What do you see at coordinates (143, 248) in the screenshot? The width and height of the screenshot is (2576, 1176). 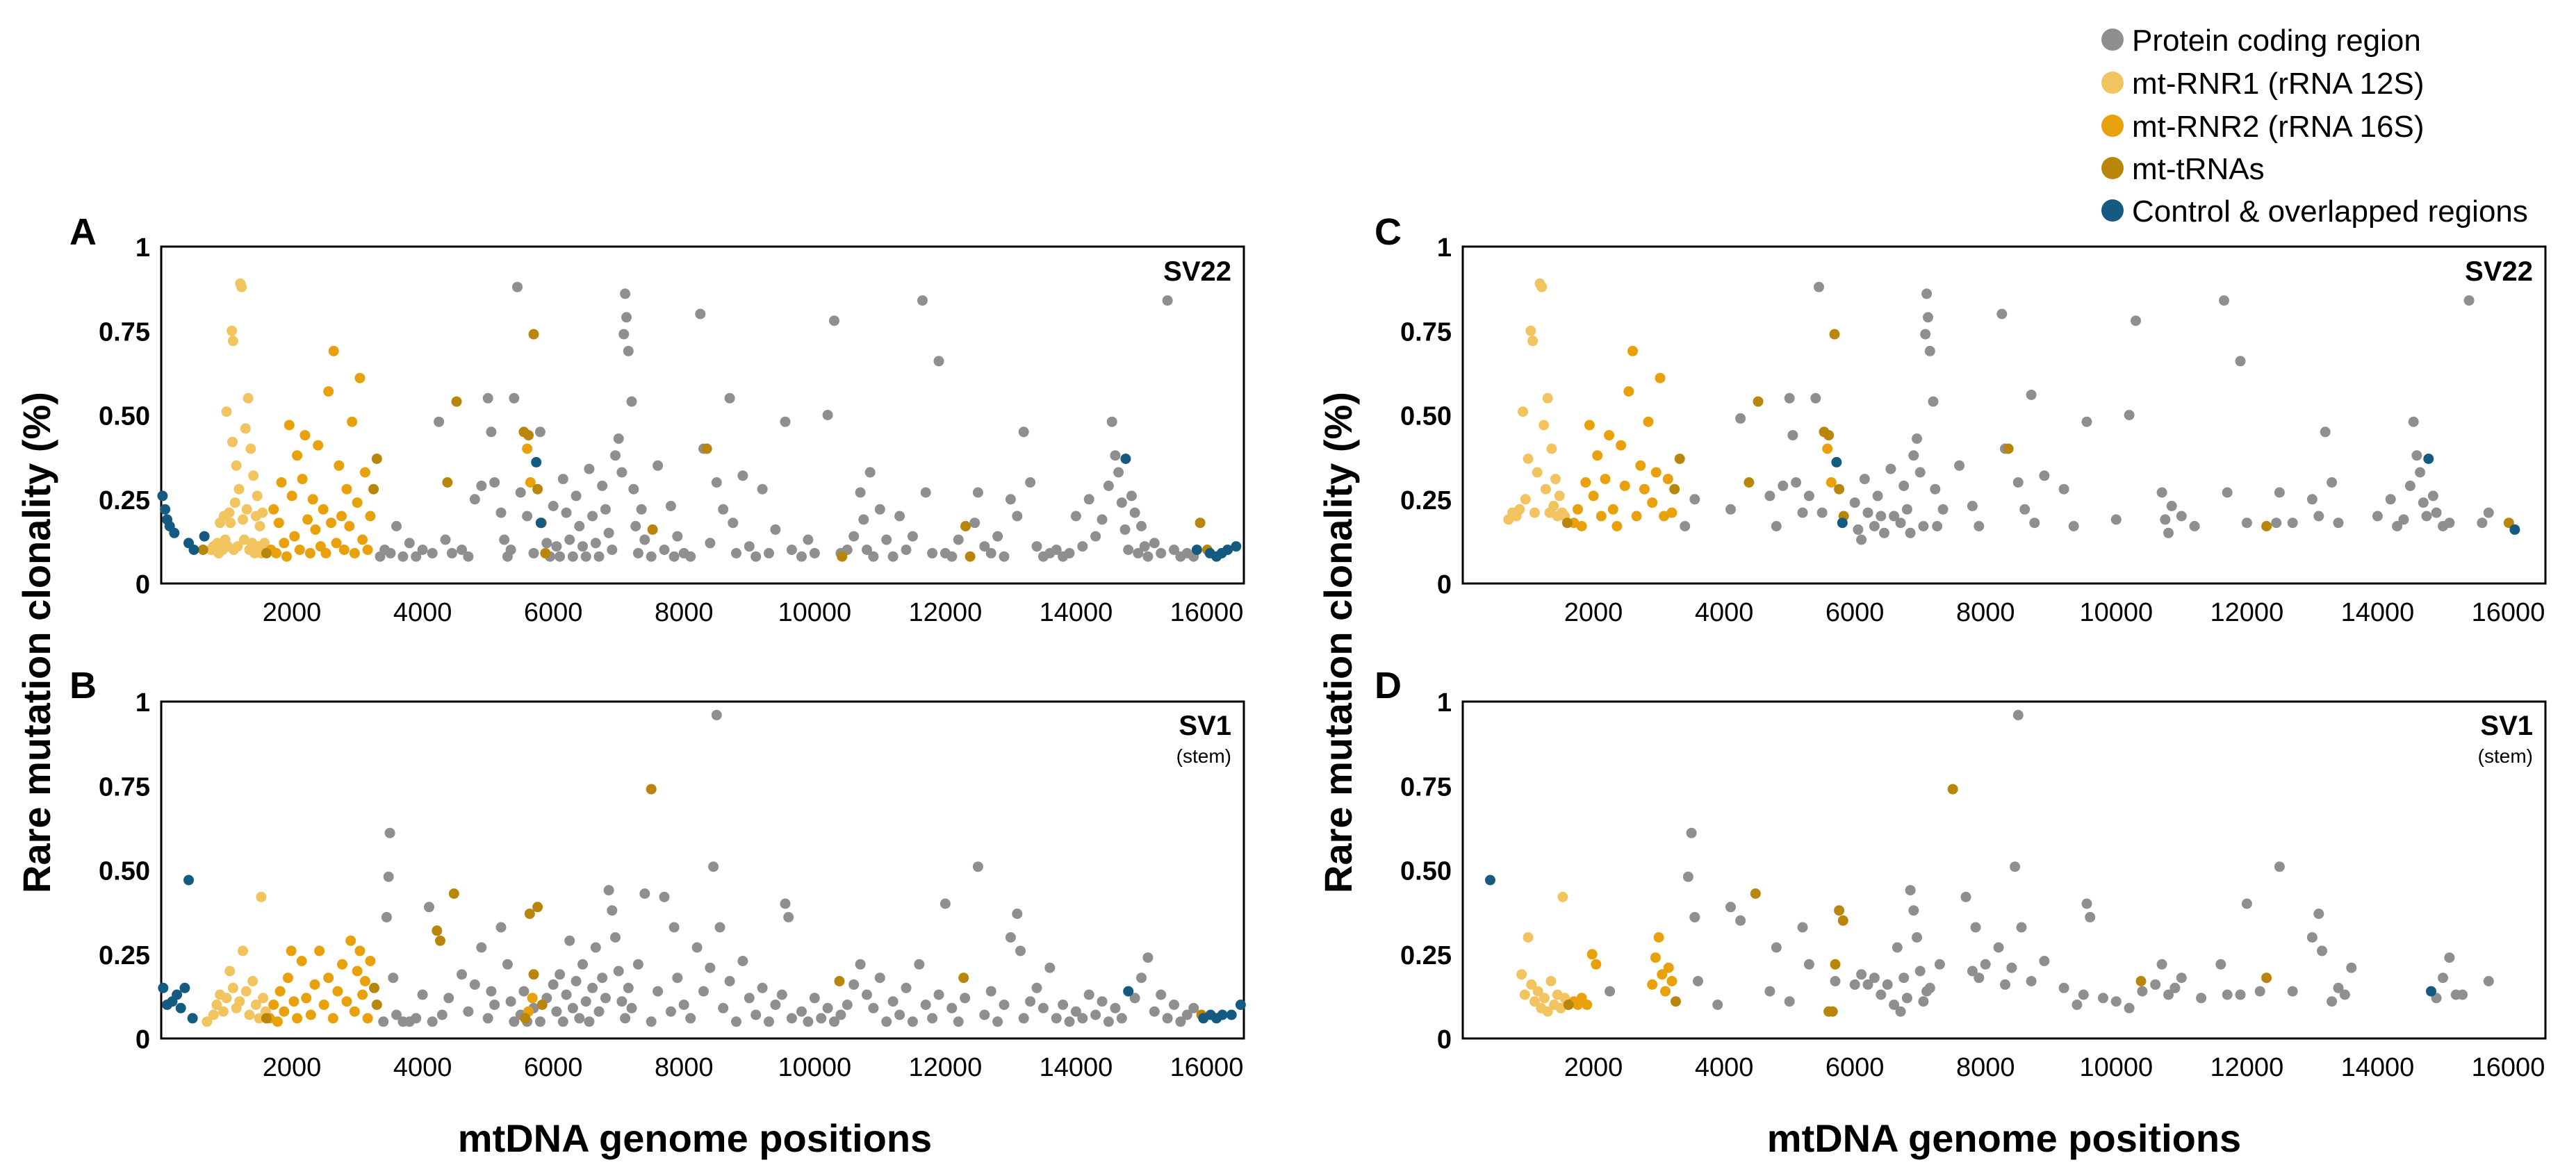 I see `y-tick-label: 1` at bounding box center [143, 248].